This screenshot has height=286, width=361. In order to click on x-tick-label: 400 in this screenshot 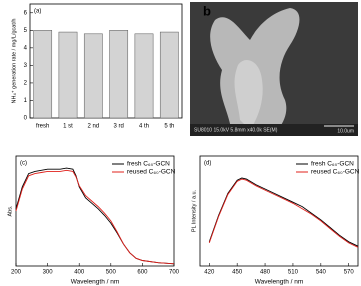, I will do `click(79, 273)`.